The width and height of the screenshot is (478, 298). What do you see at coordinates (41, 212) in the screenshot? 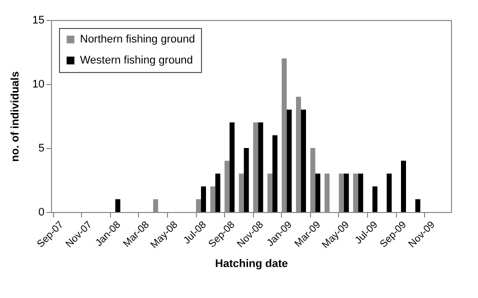
I see `y-tick-label: 0` at bounding box center [41, 212].